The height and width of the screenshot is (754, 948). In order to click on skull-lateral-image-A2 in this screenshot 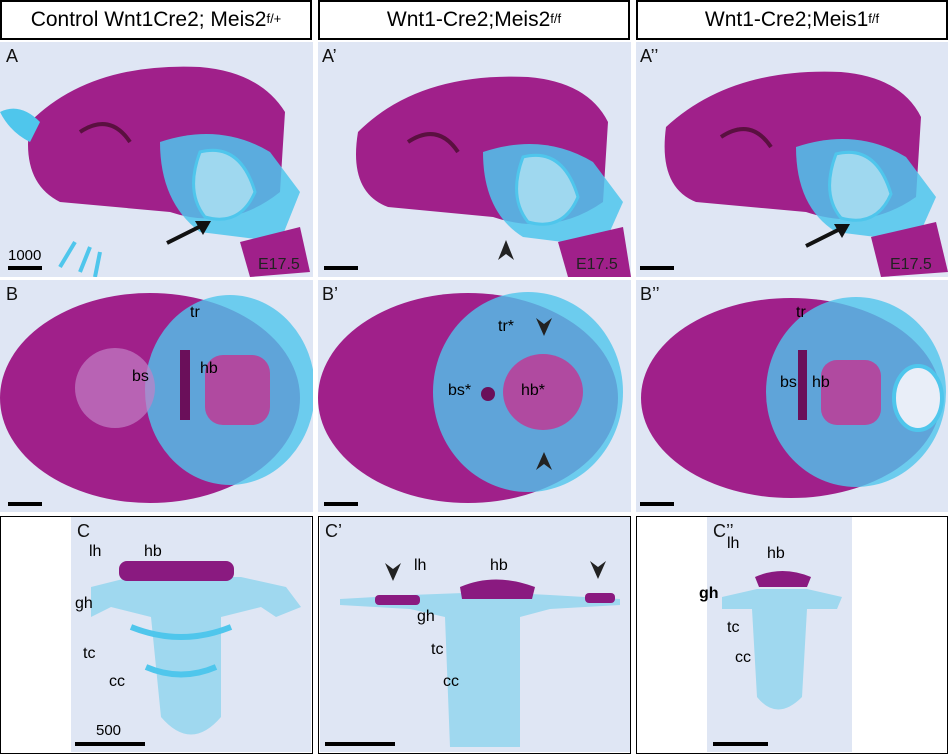, I will do `click(792, 159)`.